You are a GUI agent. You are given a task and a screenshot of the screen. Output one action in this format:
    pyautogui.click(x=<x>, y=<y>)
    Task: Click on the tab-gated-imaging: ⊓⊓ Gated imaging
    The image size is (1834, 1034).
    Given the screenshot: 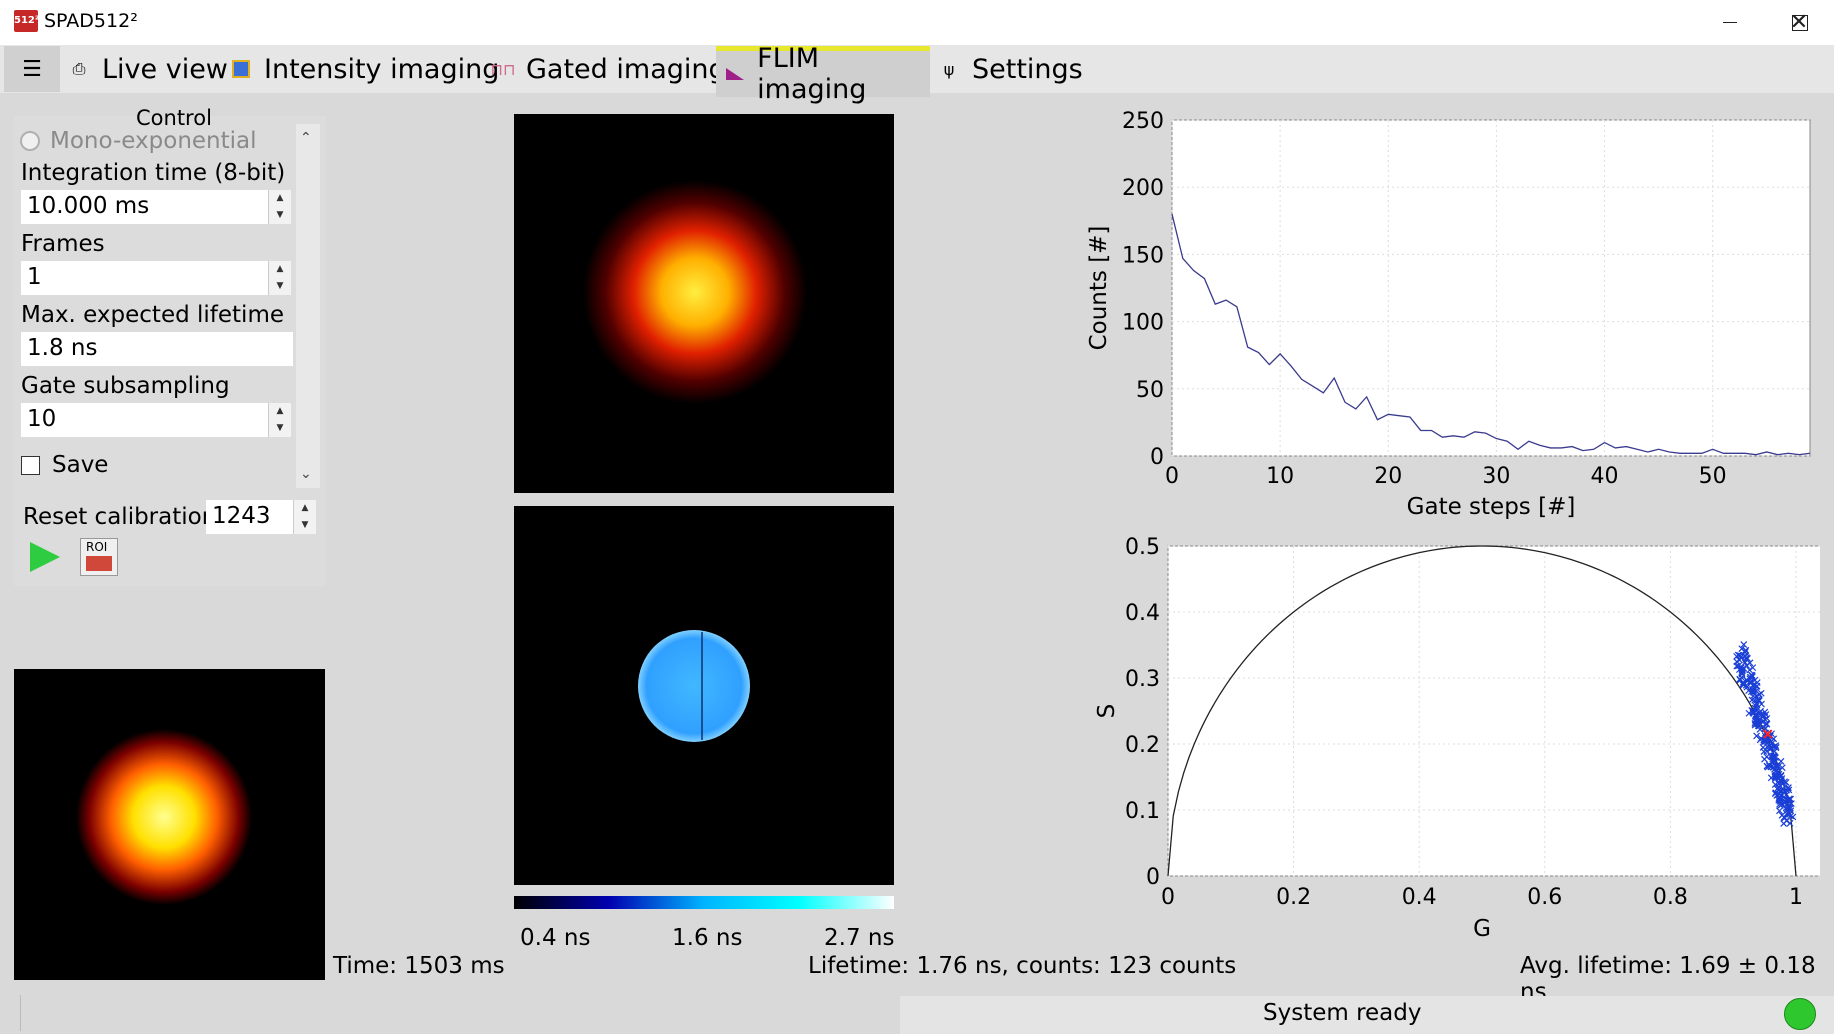 What is the action you would take?
    pyautogui.click(x=608, y=69)
    